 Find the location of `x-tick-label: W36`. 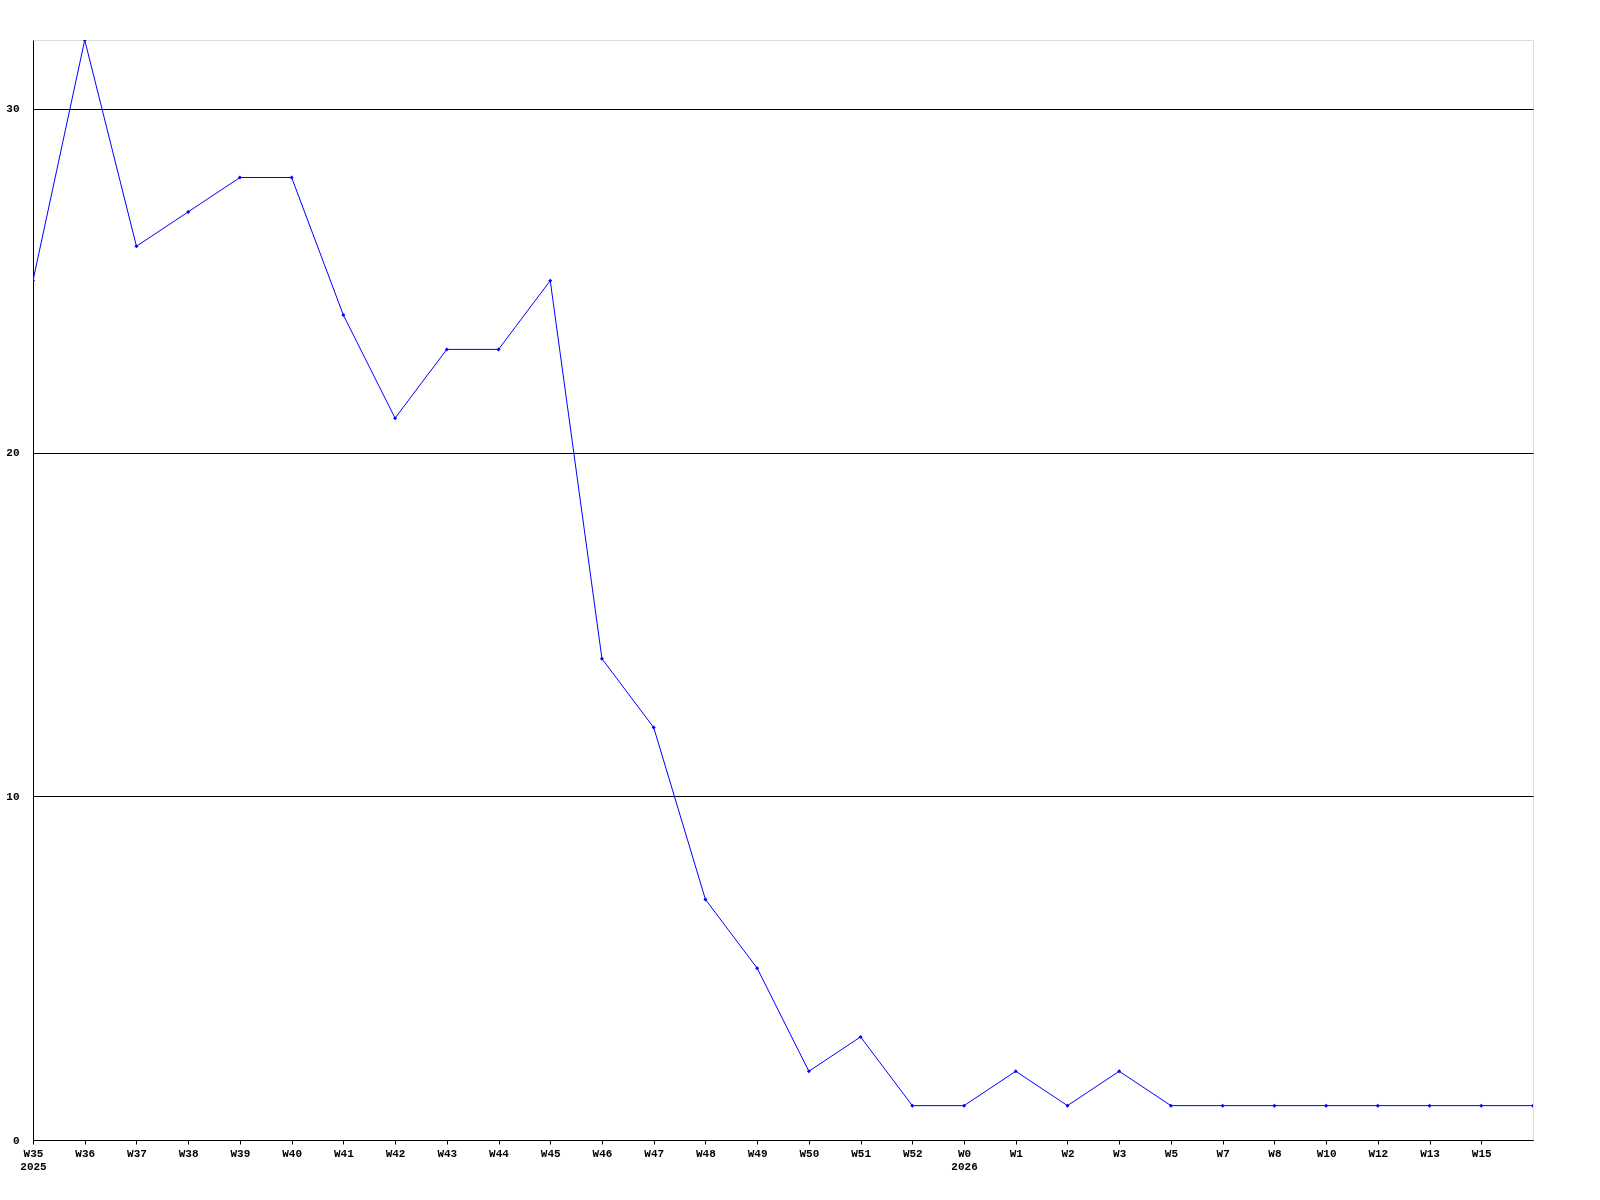

x-tick-label: W36 is located at coordinates (85, 1153).